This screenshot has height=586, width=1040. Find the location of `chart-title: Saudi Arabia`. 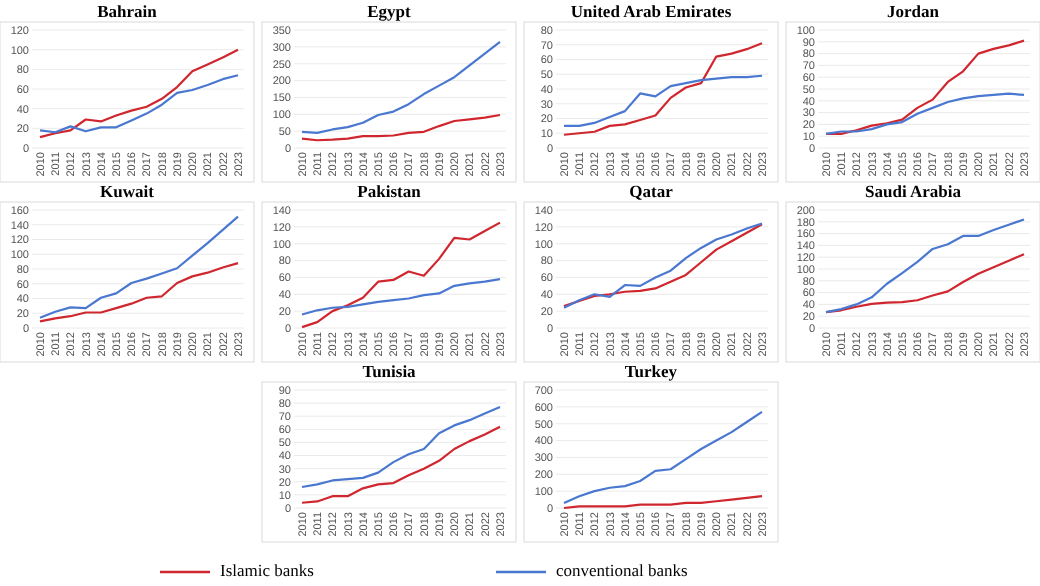

chart-title: Saudi Arabia is located at coordinates (914, 191).